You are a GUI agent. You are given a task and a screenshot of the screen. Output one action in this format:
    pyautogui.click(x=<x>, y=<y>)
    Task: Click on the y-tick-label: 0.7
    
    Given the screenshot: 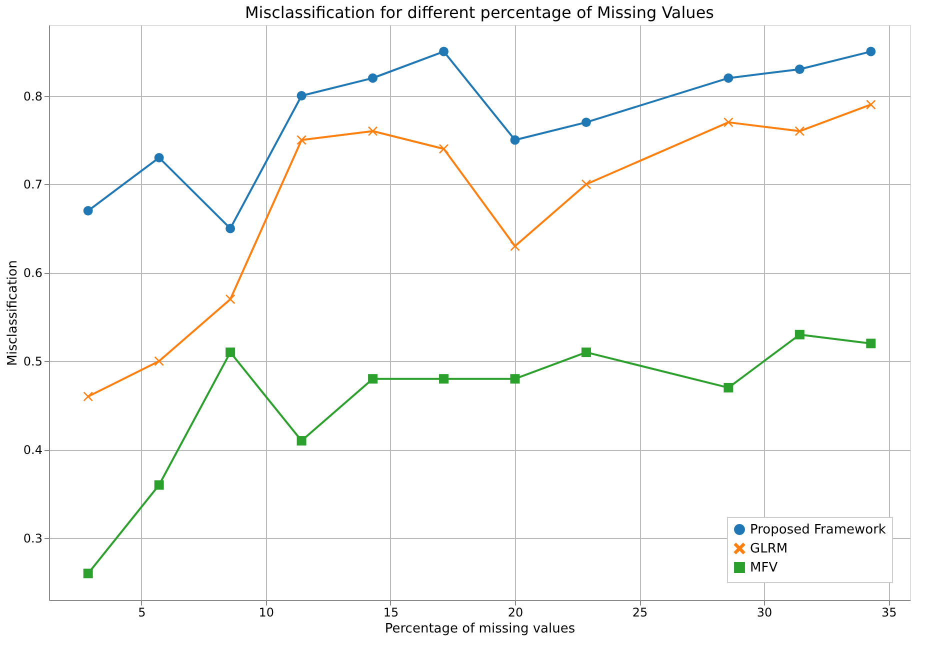 What is the action you would take?
    pyautogui.click(x=32, y=185)
    